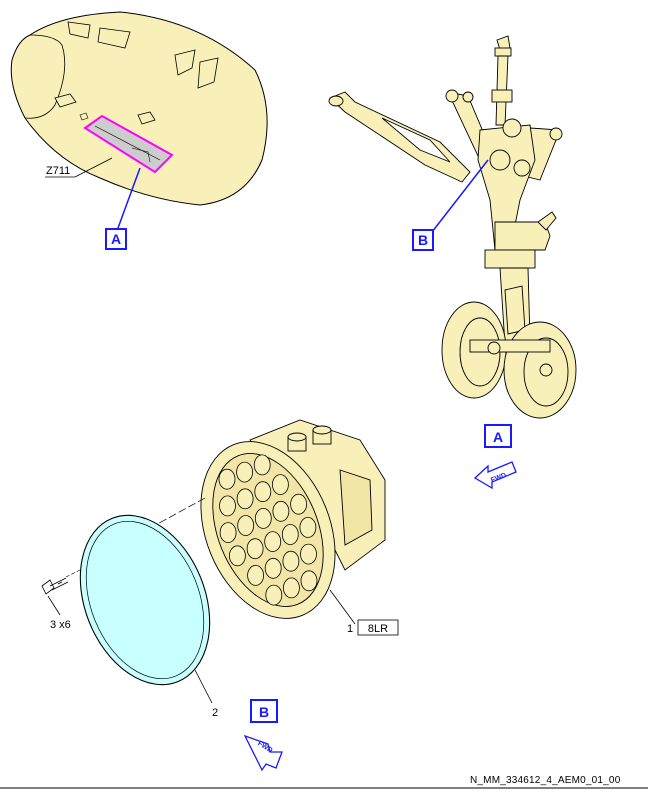 This screenshot has width=648, height=792. I want to click on view-b-marker: B, so click(264, 711).